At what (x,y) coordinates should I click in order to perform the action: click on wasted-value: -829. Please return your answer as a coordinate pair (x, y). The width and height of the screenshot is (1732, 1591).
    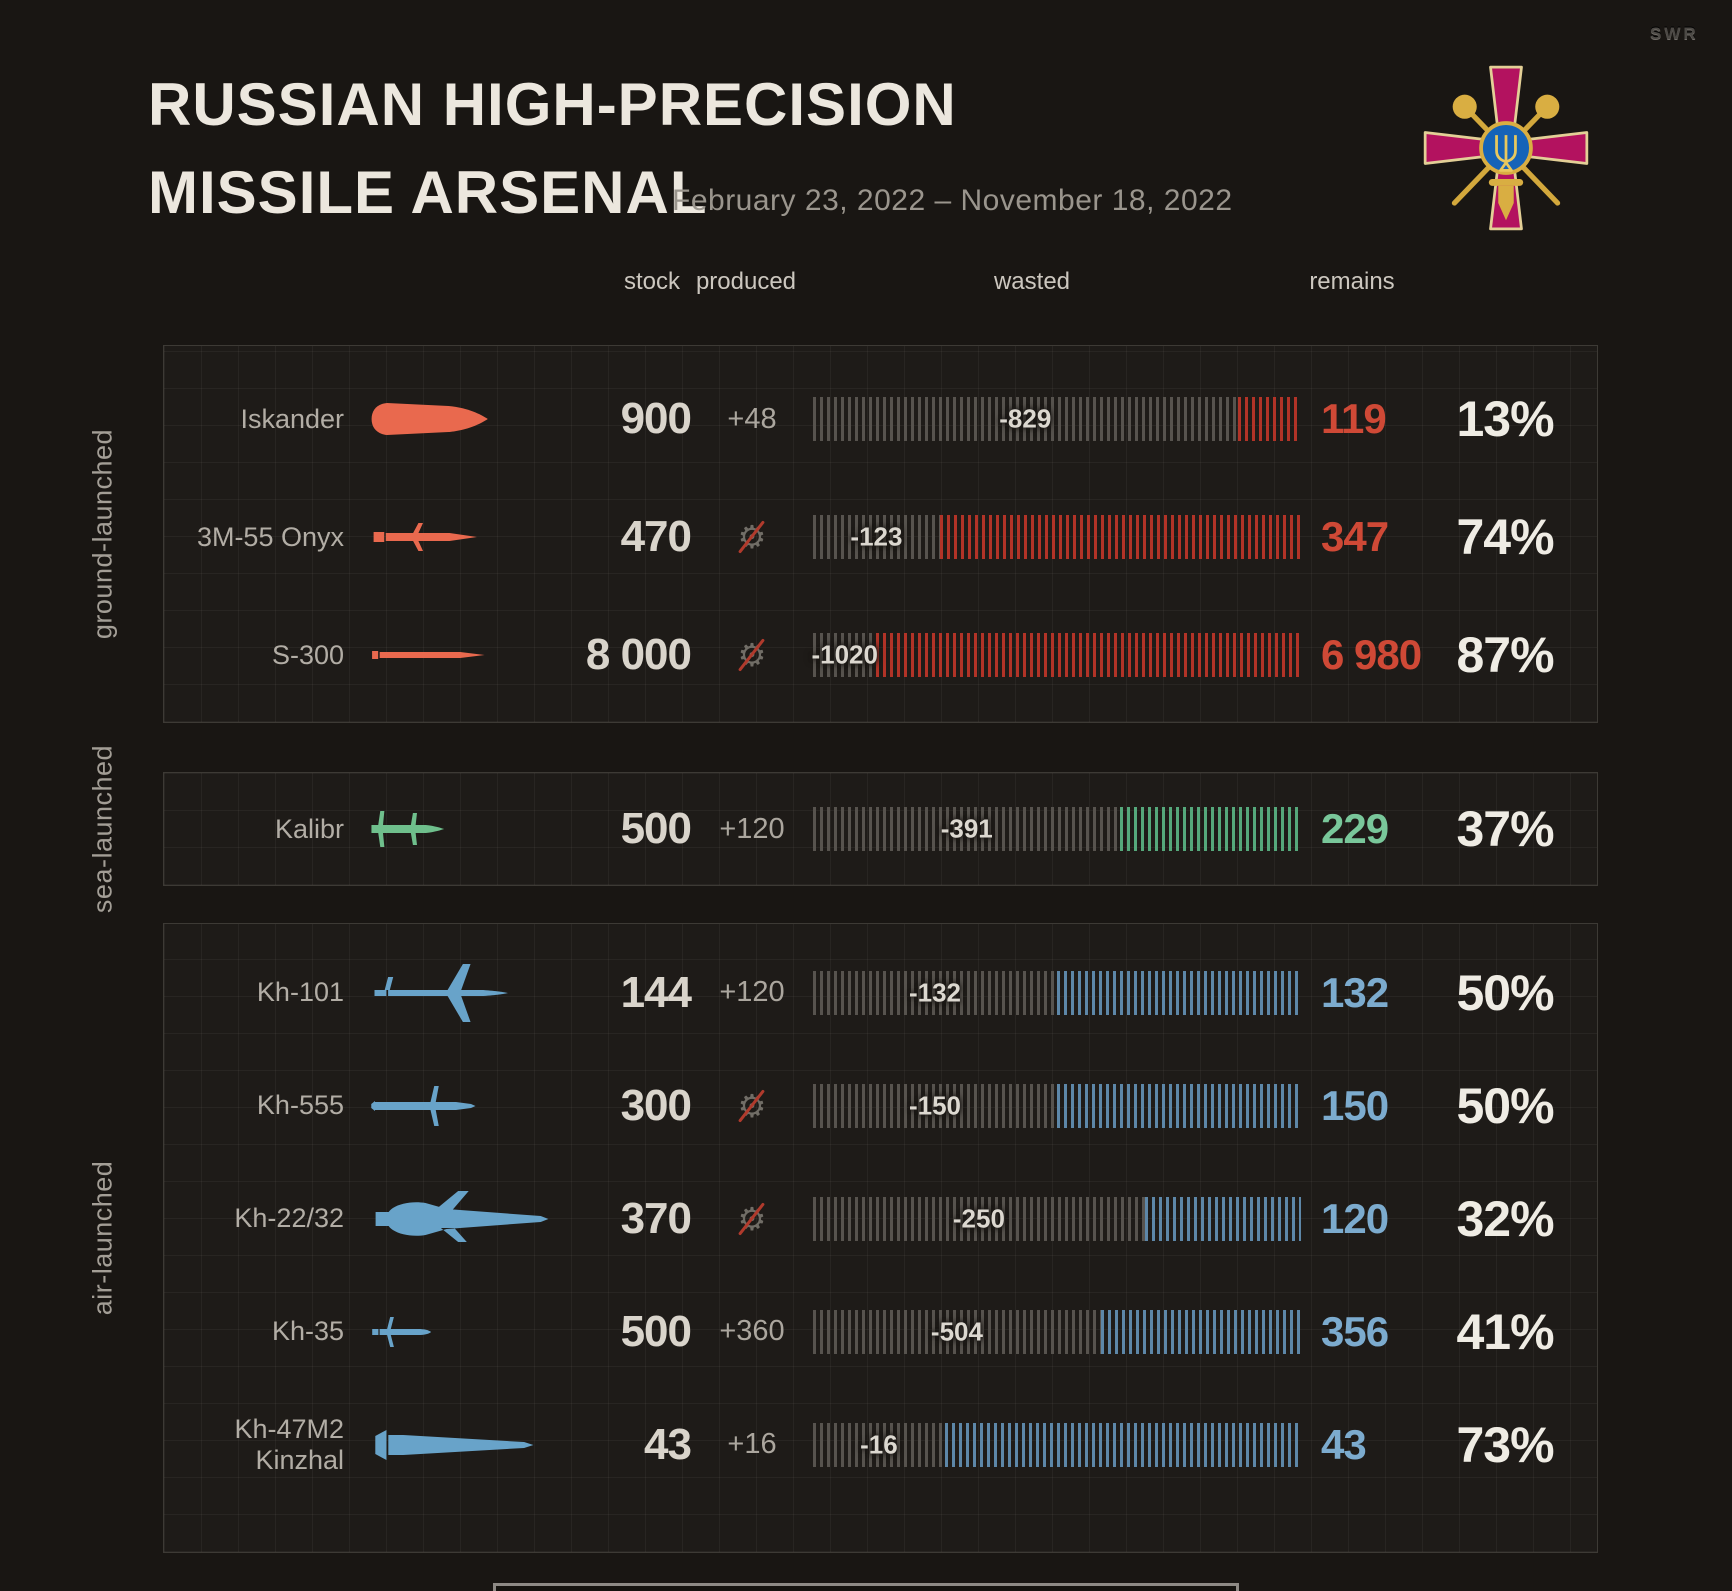
    Looking at the image, I should click on (1025, 418).